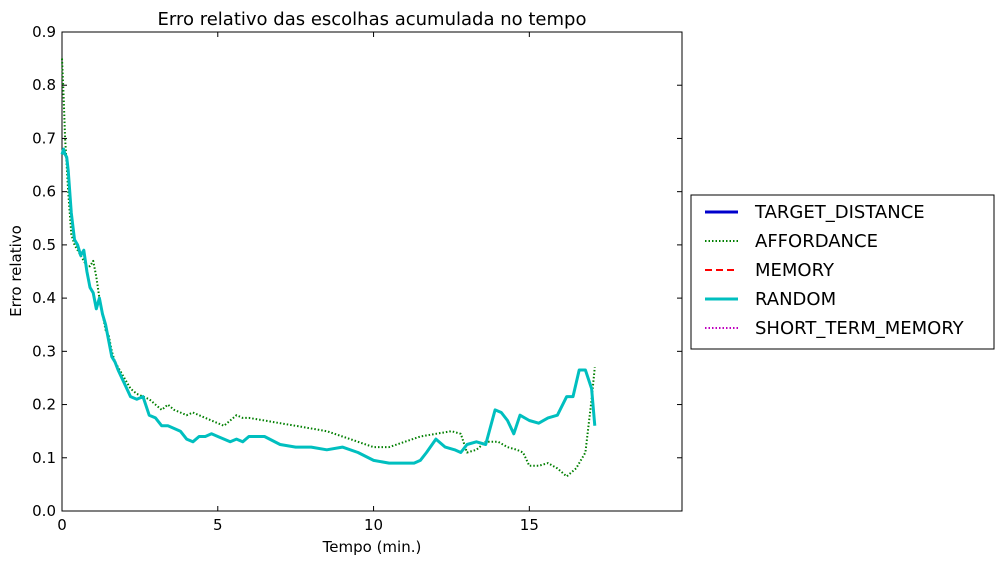  I want to click on x-tick-label: 5, so click(218, 525).